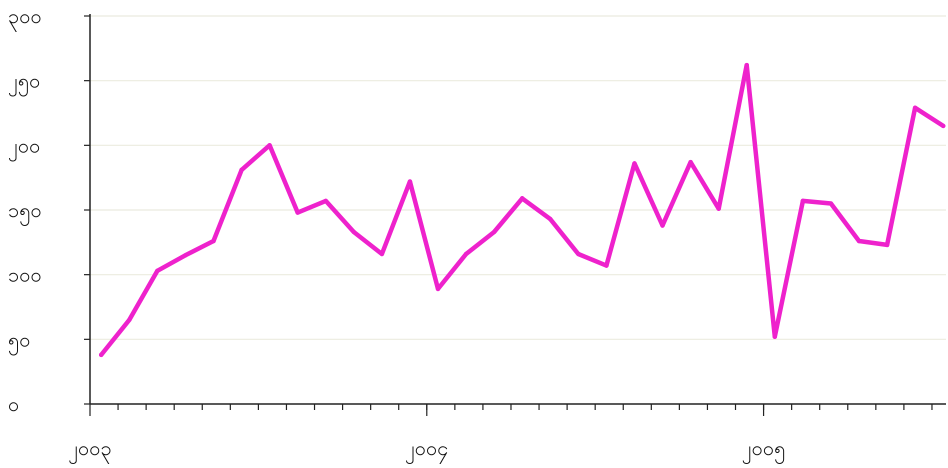 This screenshot has width=948, height=468. Describe the element at coordinates (49, 210) in the screenshot. I see `y-axis-ticks: ၀ ၅၀ ၁၀၀ ၁၅၀ ၂၀၀ ၂၅၀ ၃၀၀` at that location.